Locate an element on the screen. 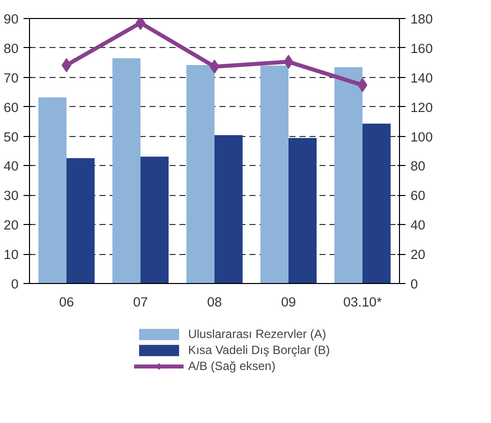 Image resolution: width=491 pixels, height=423 pixels. x-tick-label: 06 is located at coordinates (66, 302).